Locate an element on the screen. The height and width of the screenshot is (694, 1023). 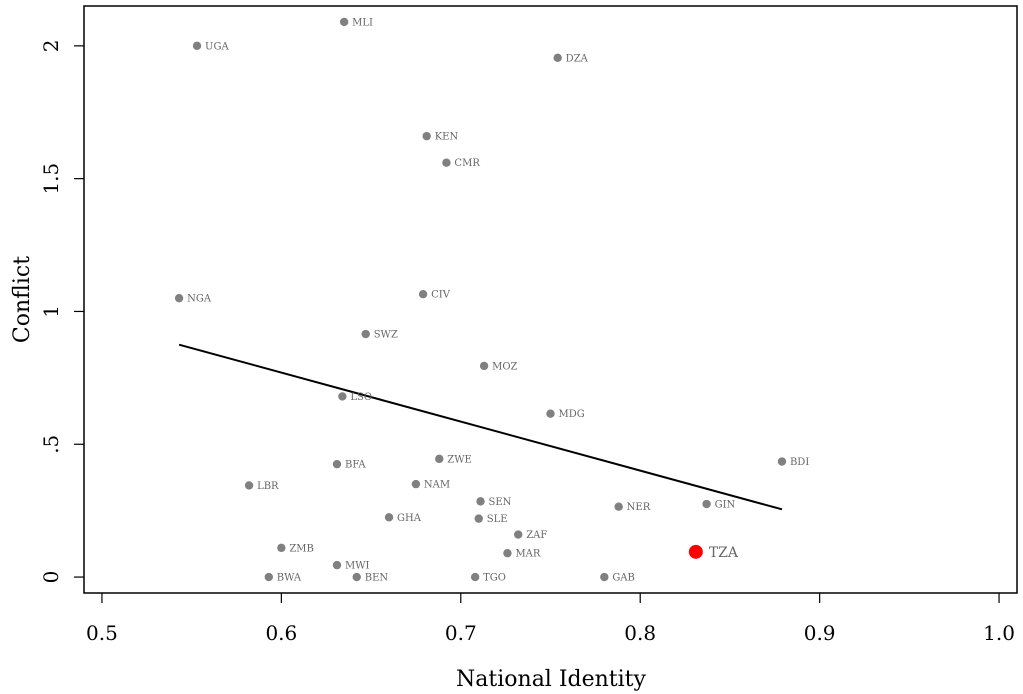
fit-line is located at coordinates (480, 427).